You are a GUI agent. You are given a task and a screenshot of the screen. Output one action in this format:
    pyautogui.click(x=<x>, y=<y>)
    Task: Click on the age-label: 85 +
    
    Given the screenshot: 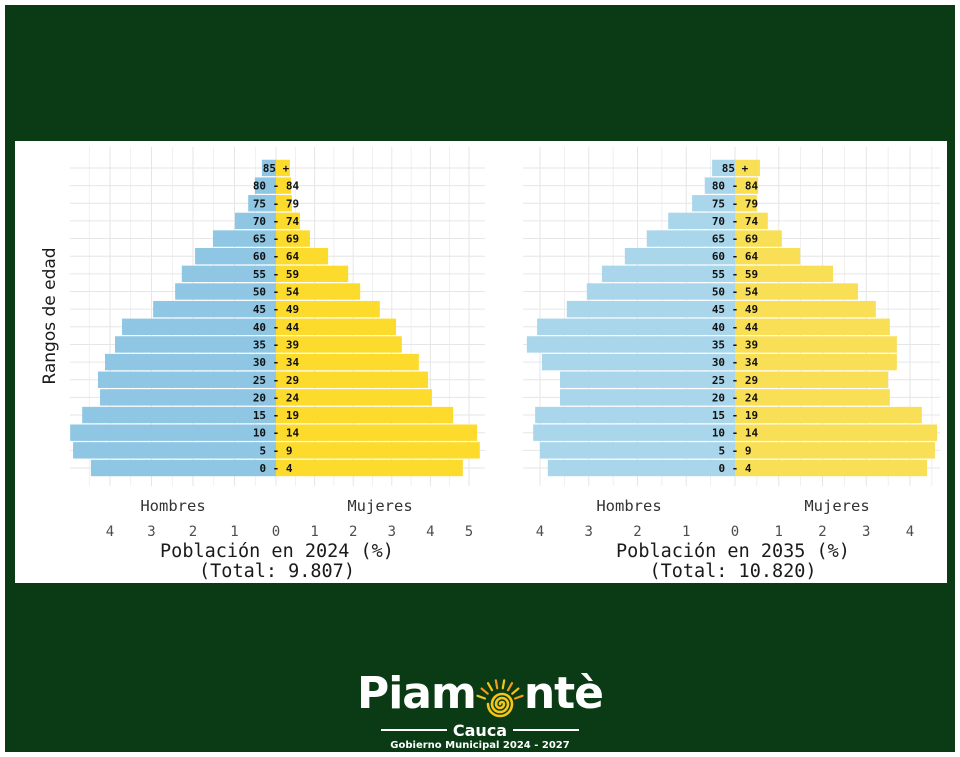 What is the action you would take?
    pyautogui.click(x=276, y=168)
    